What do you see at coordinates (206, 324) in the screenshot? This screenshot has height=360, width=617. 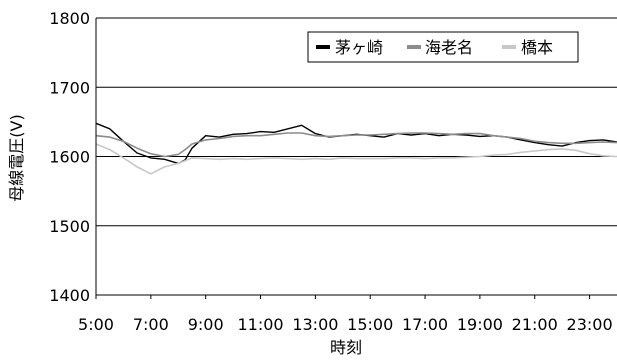 I see `x-tick-label: 9:00` at bounding box center [206, 324].